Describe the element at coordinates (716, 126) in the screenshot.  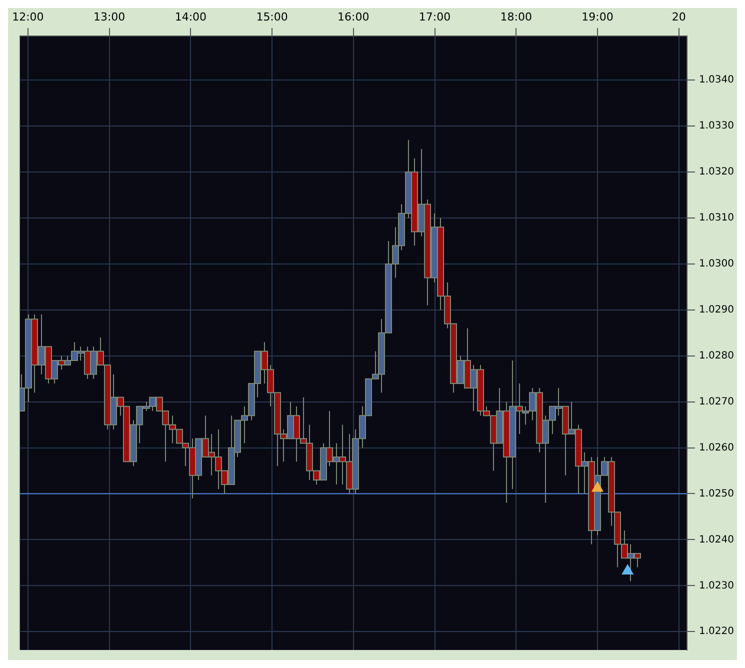
I see `y-tick-label: 1.0330` at that location.